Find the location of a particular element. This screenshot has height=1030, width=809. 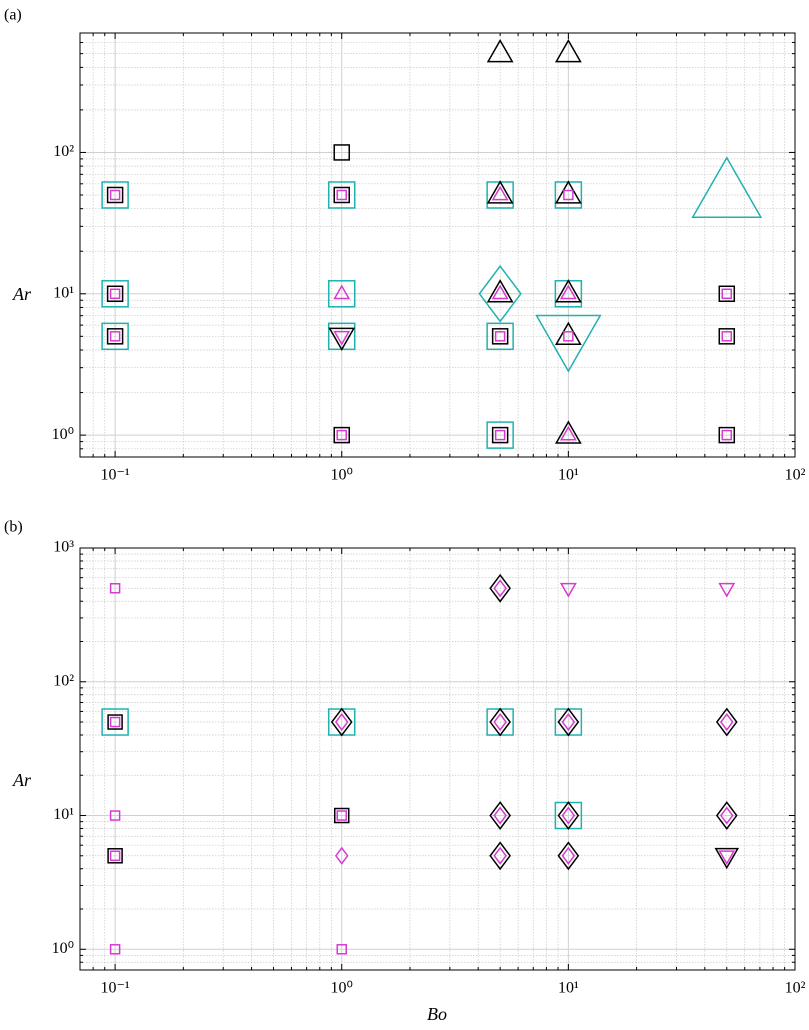

panel-label: (a) is located at coordinates (13, 15).